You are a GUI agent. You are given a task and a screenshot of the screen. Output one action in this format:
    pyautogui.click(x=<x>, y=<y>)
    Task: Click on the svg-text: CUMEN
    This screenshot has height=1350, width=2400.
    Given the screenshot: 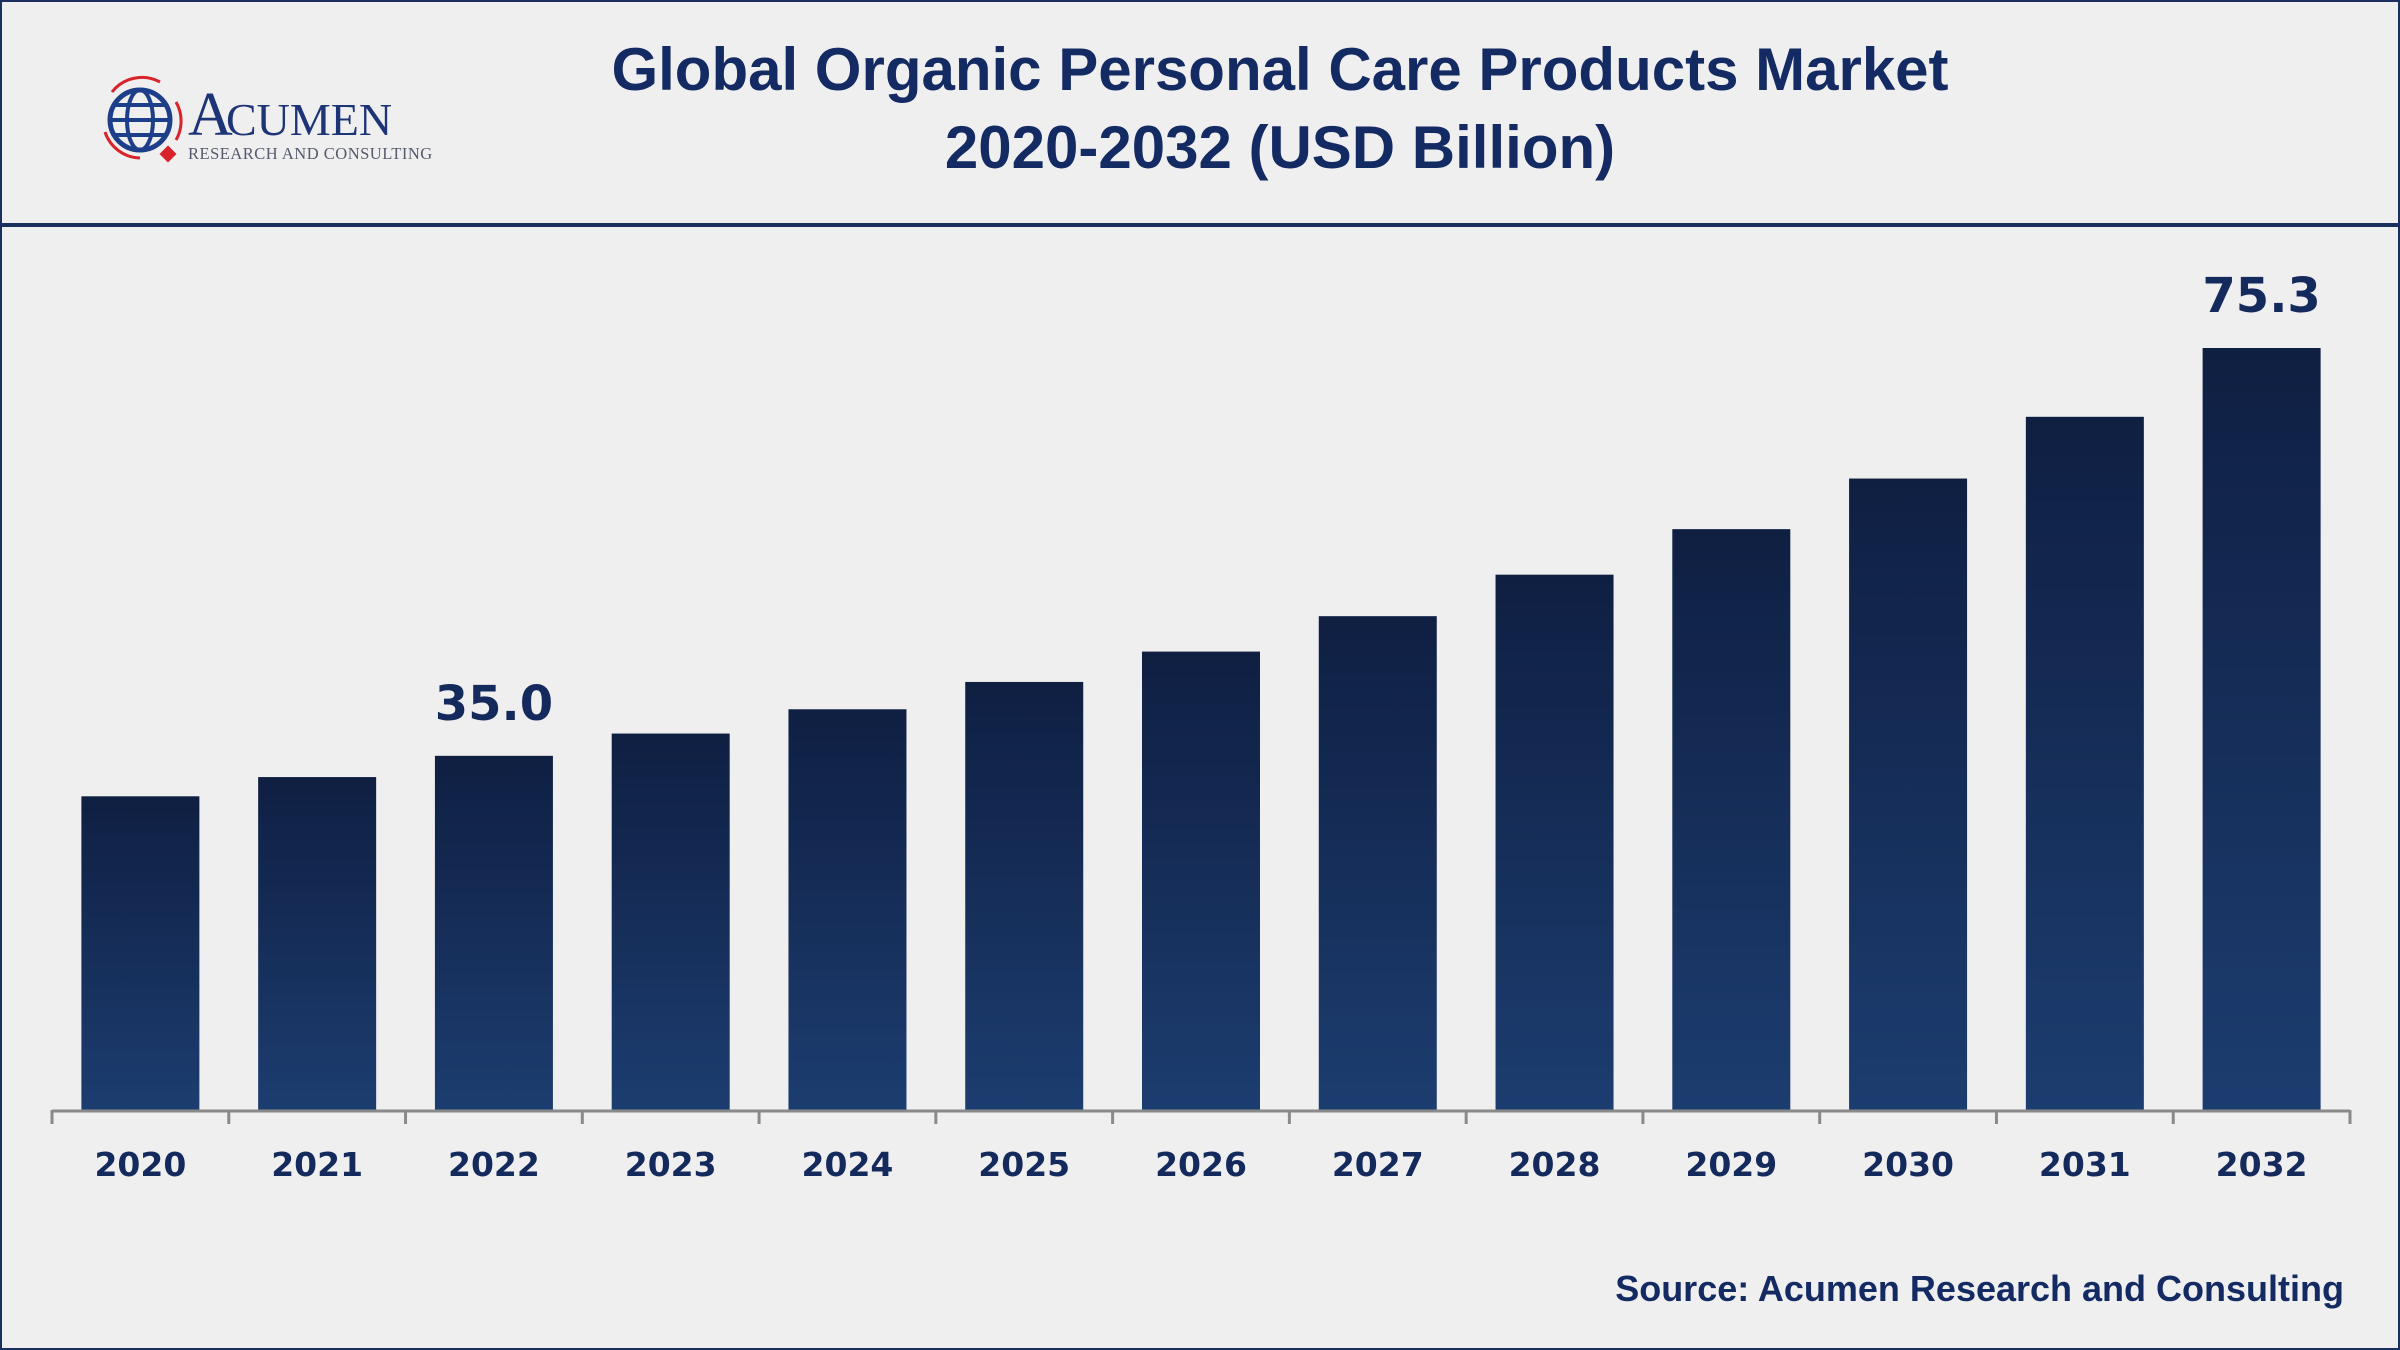 What is the action you would take?
    pyautogui.click(x=309, y=119)
    